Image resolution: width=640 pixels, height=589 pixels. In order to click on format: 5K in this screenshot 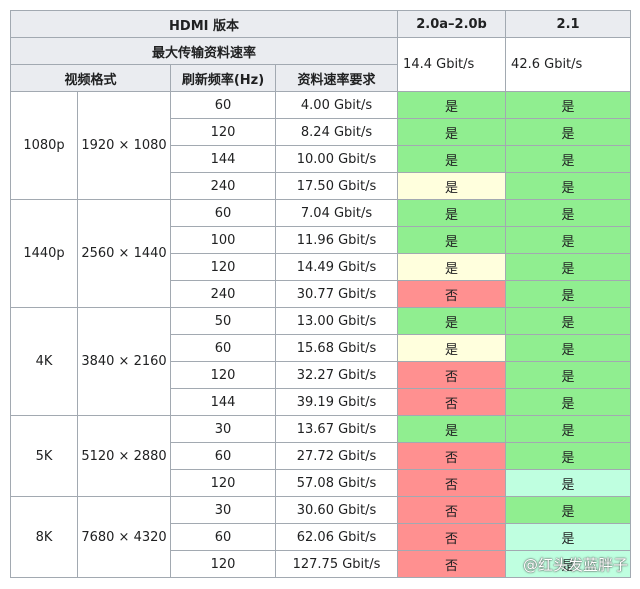, I will do `click(44, 456)`.